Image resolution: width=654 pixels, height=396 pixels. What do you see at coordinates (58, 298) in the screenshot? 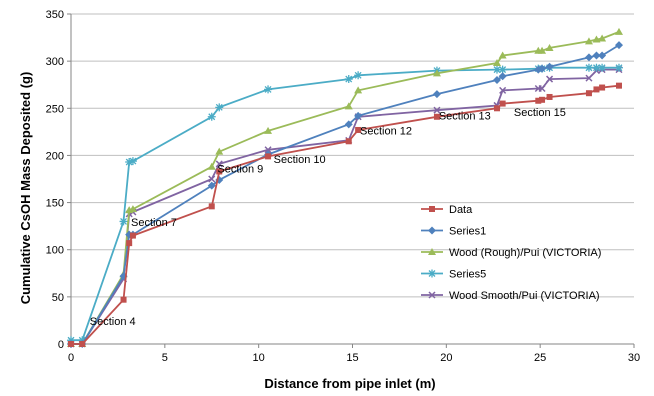
I see `y-tick-label: 50` at bounding box center [58, 298].